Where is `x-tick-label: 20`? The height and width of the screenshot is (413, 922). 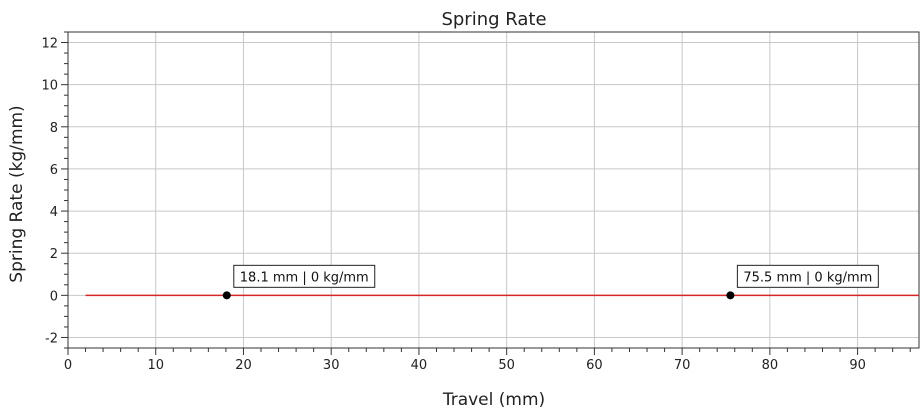
x-tick-label: 20 is located at coordinates (243, 365).